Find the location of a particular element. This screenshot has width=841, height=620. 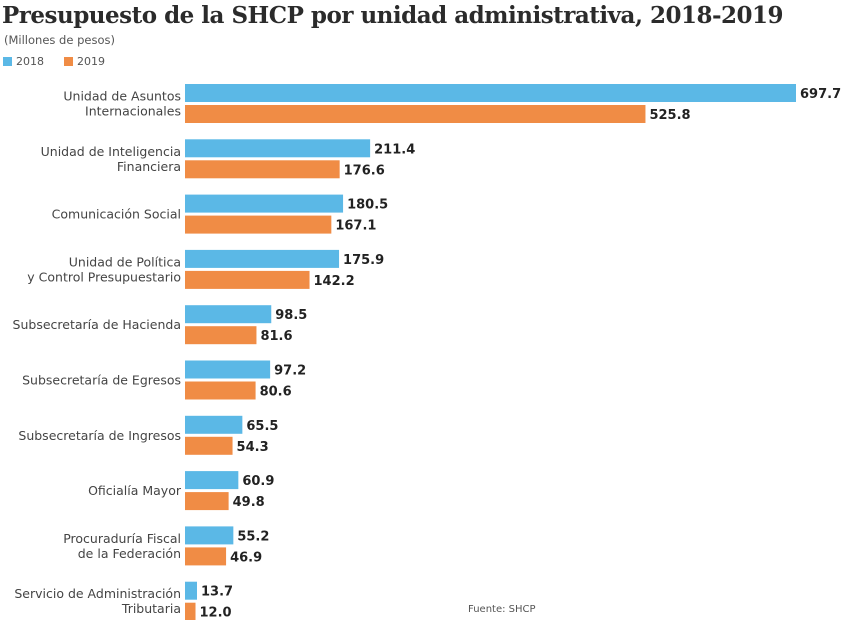

category-label: Unidad de Inteligencia is located at coordinates (111, 151).